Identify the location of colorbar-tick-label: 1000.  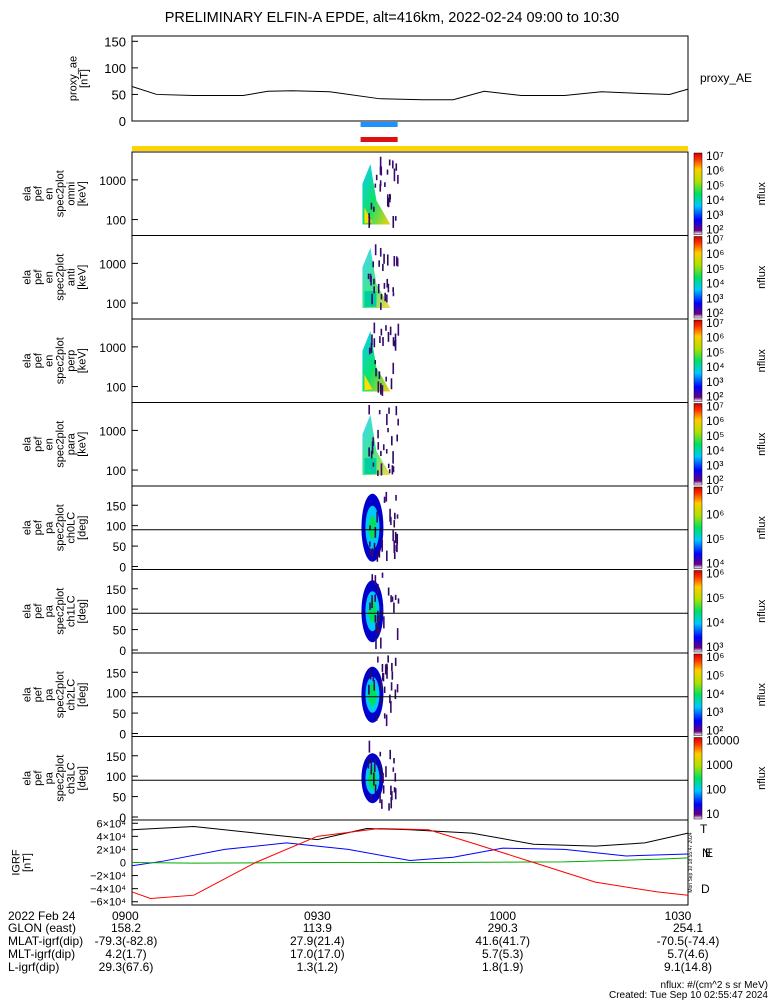
(719, 765).